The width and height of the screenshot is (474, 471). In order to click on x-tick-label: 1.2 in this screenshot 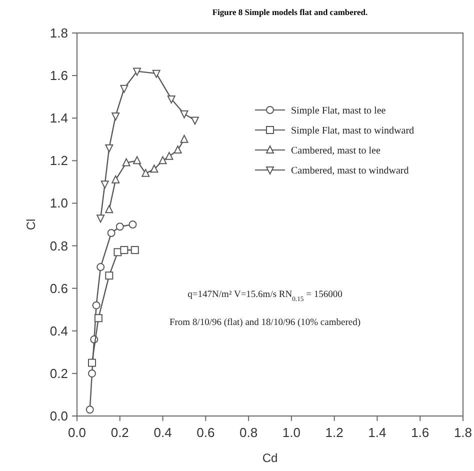, I will do `click(334, 432)`.